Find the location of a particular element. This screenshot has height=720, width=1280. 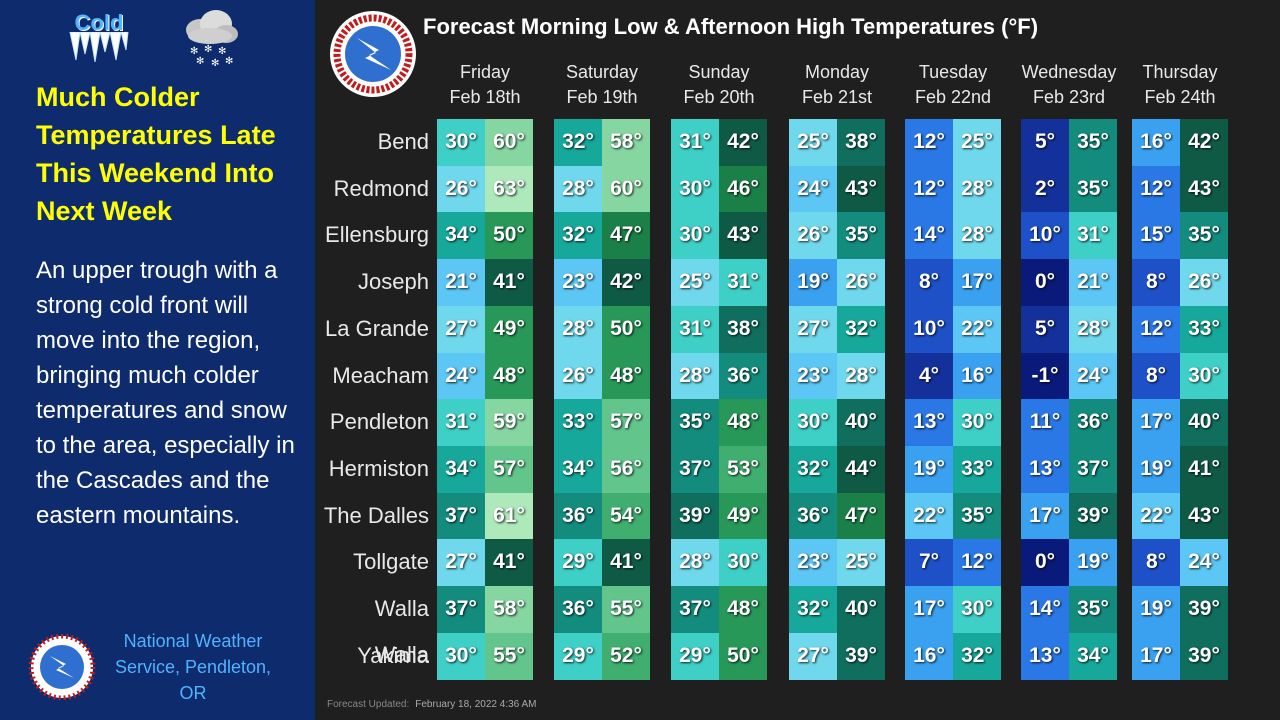

high-temp-cell: 42° is located at coordinates (626, 283).